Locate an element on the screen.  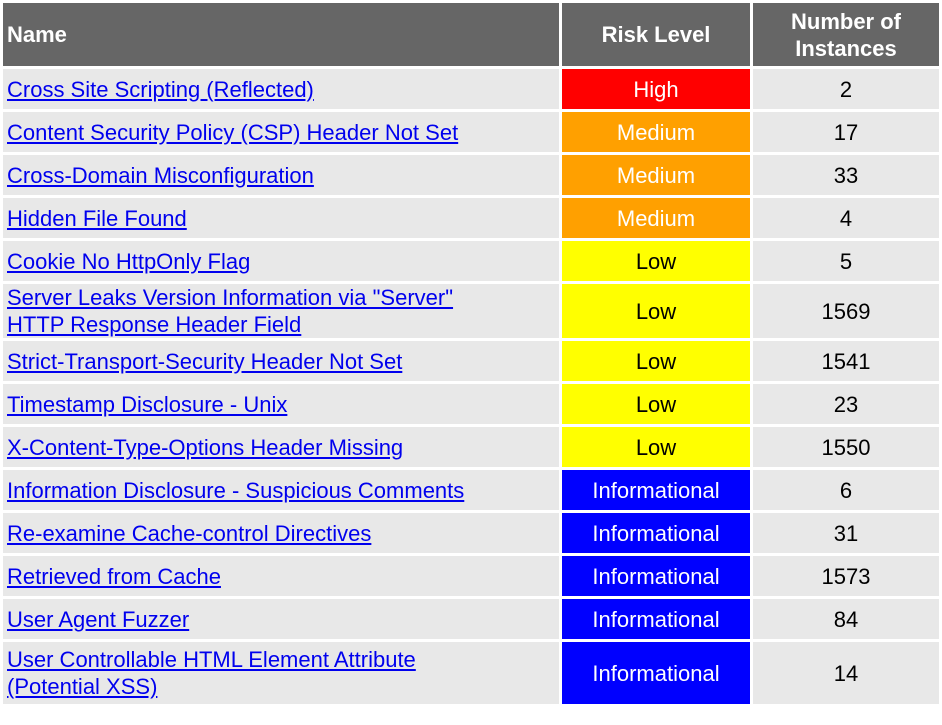
table-row: Cross Site Scripting (Reflected) High 2 is located at coordinates (471, 89).